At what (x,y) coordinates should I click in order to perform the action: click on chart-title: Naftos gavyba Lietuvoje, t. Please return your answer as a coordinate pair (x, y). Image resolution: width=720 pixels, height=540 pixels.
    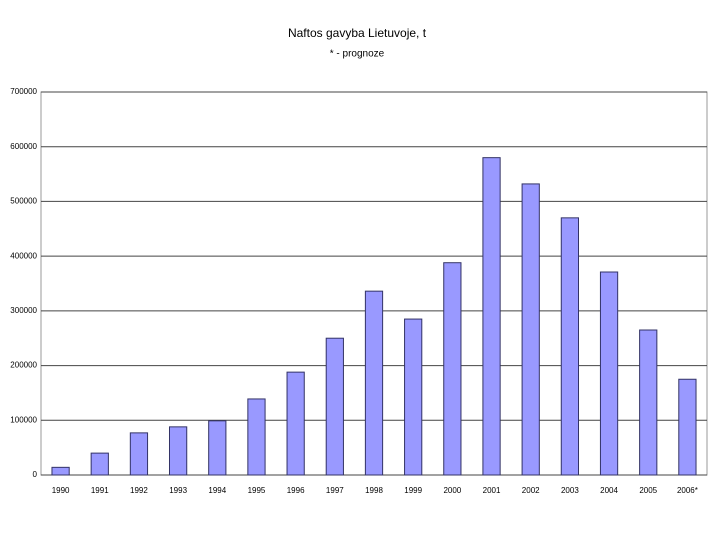
    Looking at the image, I should click on (357, 33).